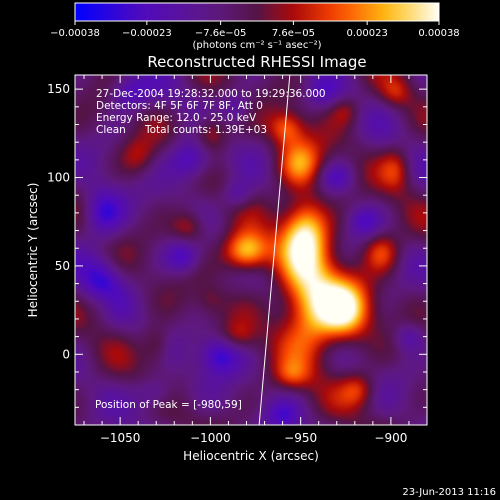  I want to click on x-tick-label: −1050, so click(120, 438).